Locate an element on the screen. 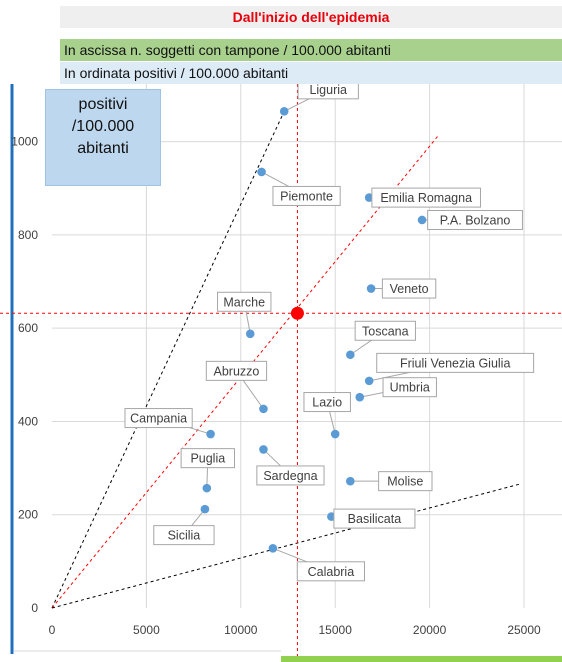  data-label: Toscana is located at coordinates (385, 331).